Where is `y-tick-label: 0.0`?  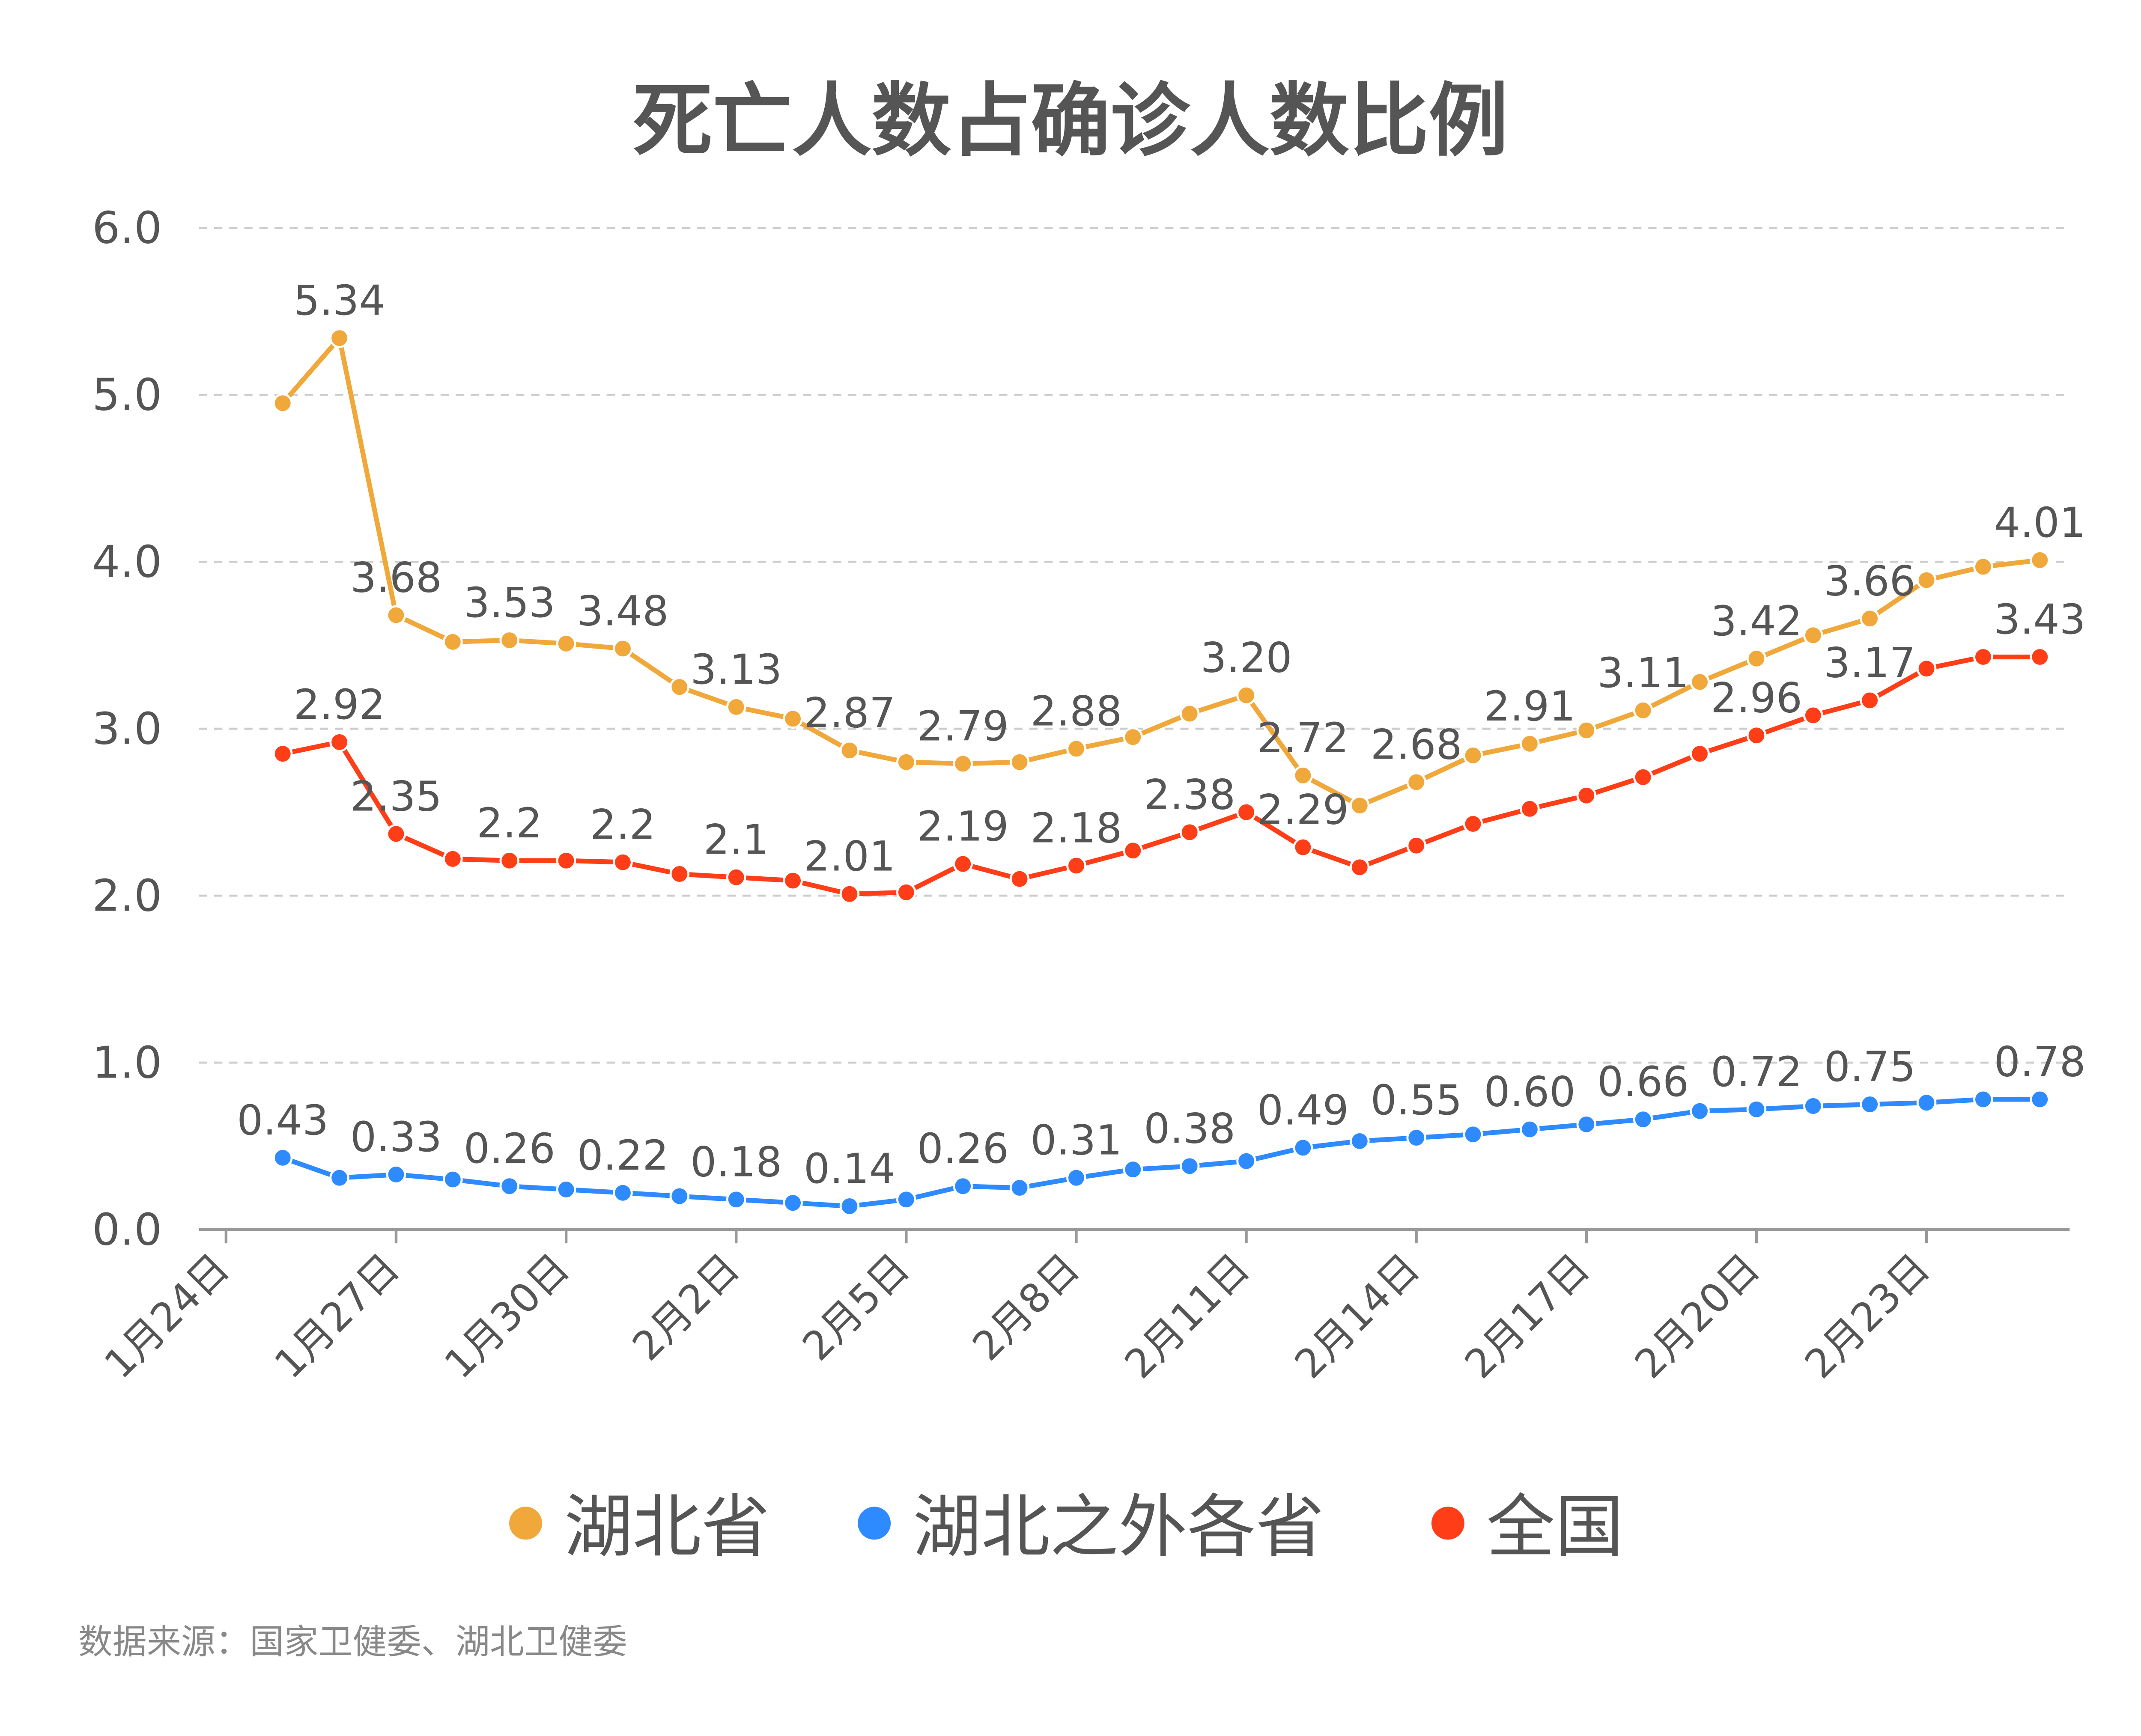 y-tick-label: 0.0 is located at coordinates (127, 1229).